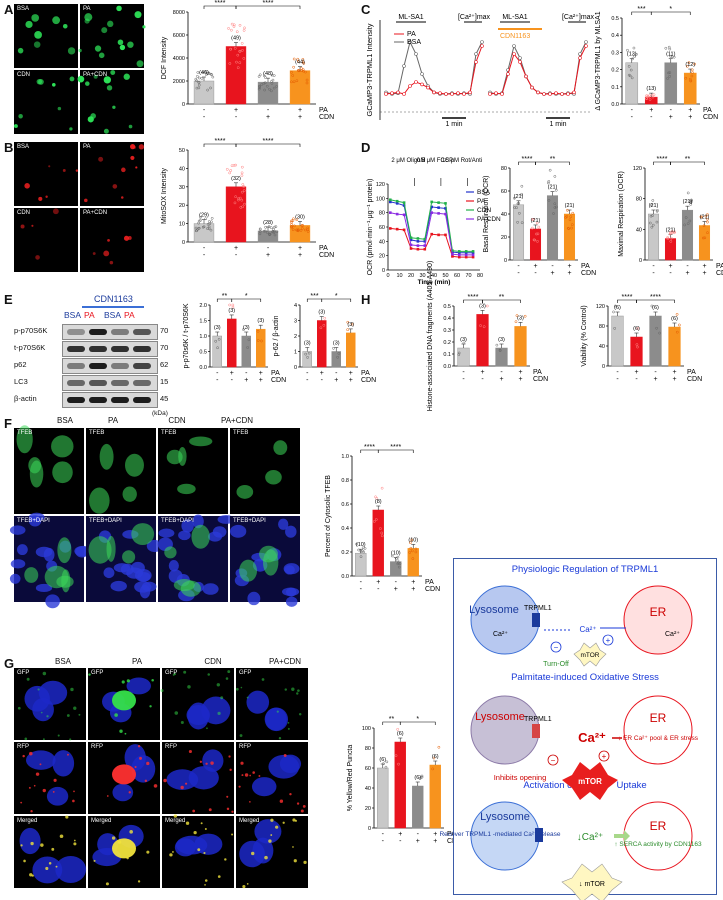 This screenshot has height=900, width=723. What do you see at coordinates (142, 332) in the screenshot?
I see `blot-band` at bounding box center [142, 332].